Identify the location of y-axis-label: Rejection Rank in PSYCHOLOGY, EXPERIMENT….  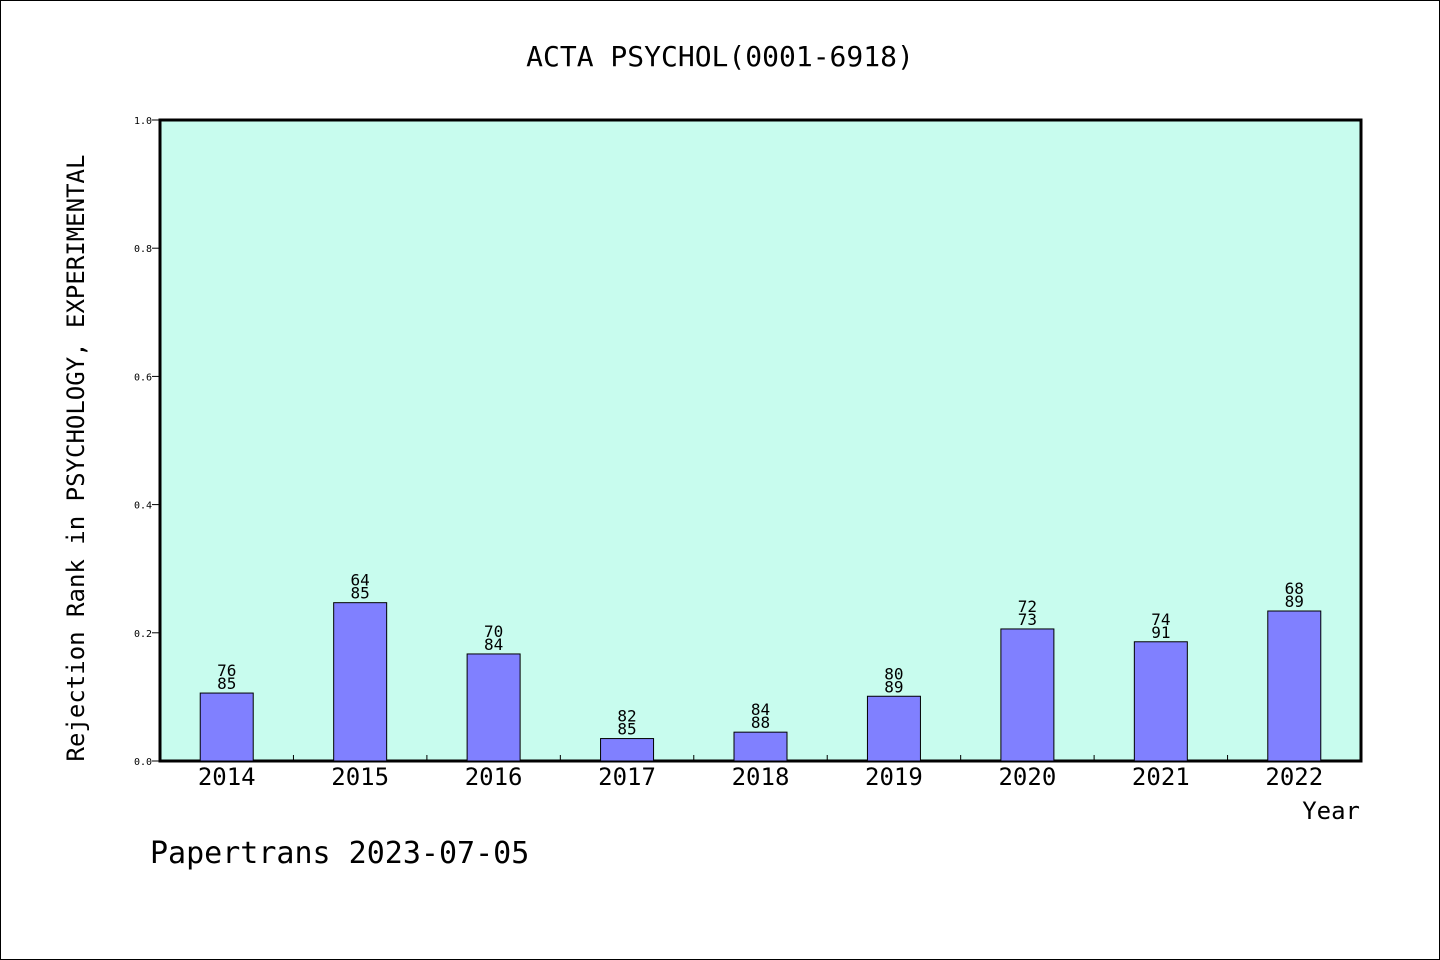
(76, 458).